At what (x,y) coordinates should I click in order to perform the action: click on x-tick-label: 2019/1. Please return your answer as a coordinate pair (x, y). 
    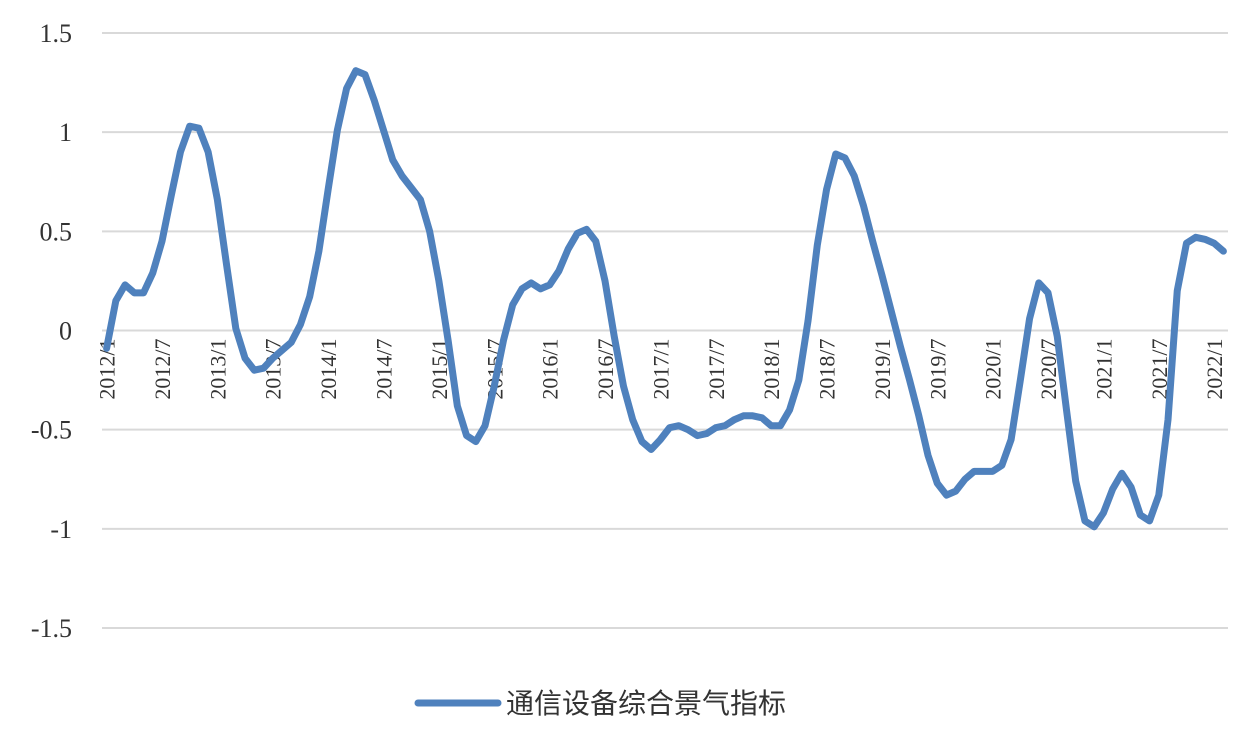
    Looking at the image, I should click on (882, 369).